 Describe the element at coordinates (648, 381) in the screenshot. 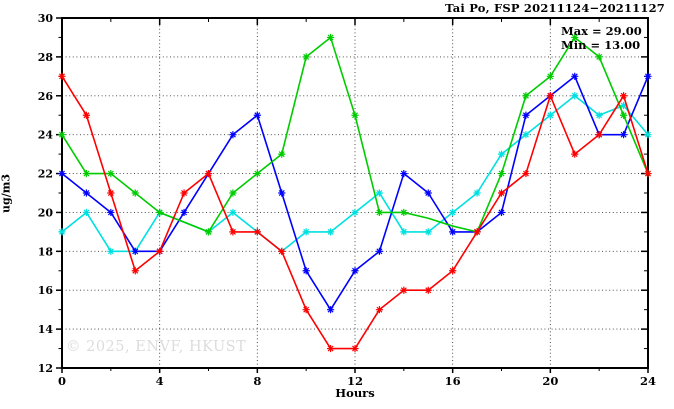

I see `x-tick-label: 24` at that location.